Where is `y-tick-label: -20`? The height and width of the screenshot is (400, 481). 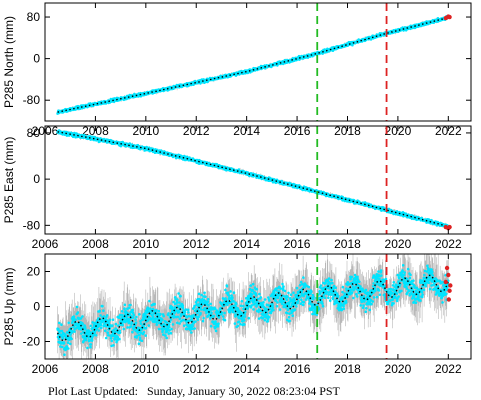
y-tick-label: -20 is located at coordinates (32, 342).